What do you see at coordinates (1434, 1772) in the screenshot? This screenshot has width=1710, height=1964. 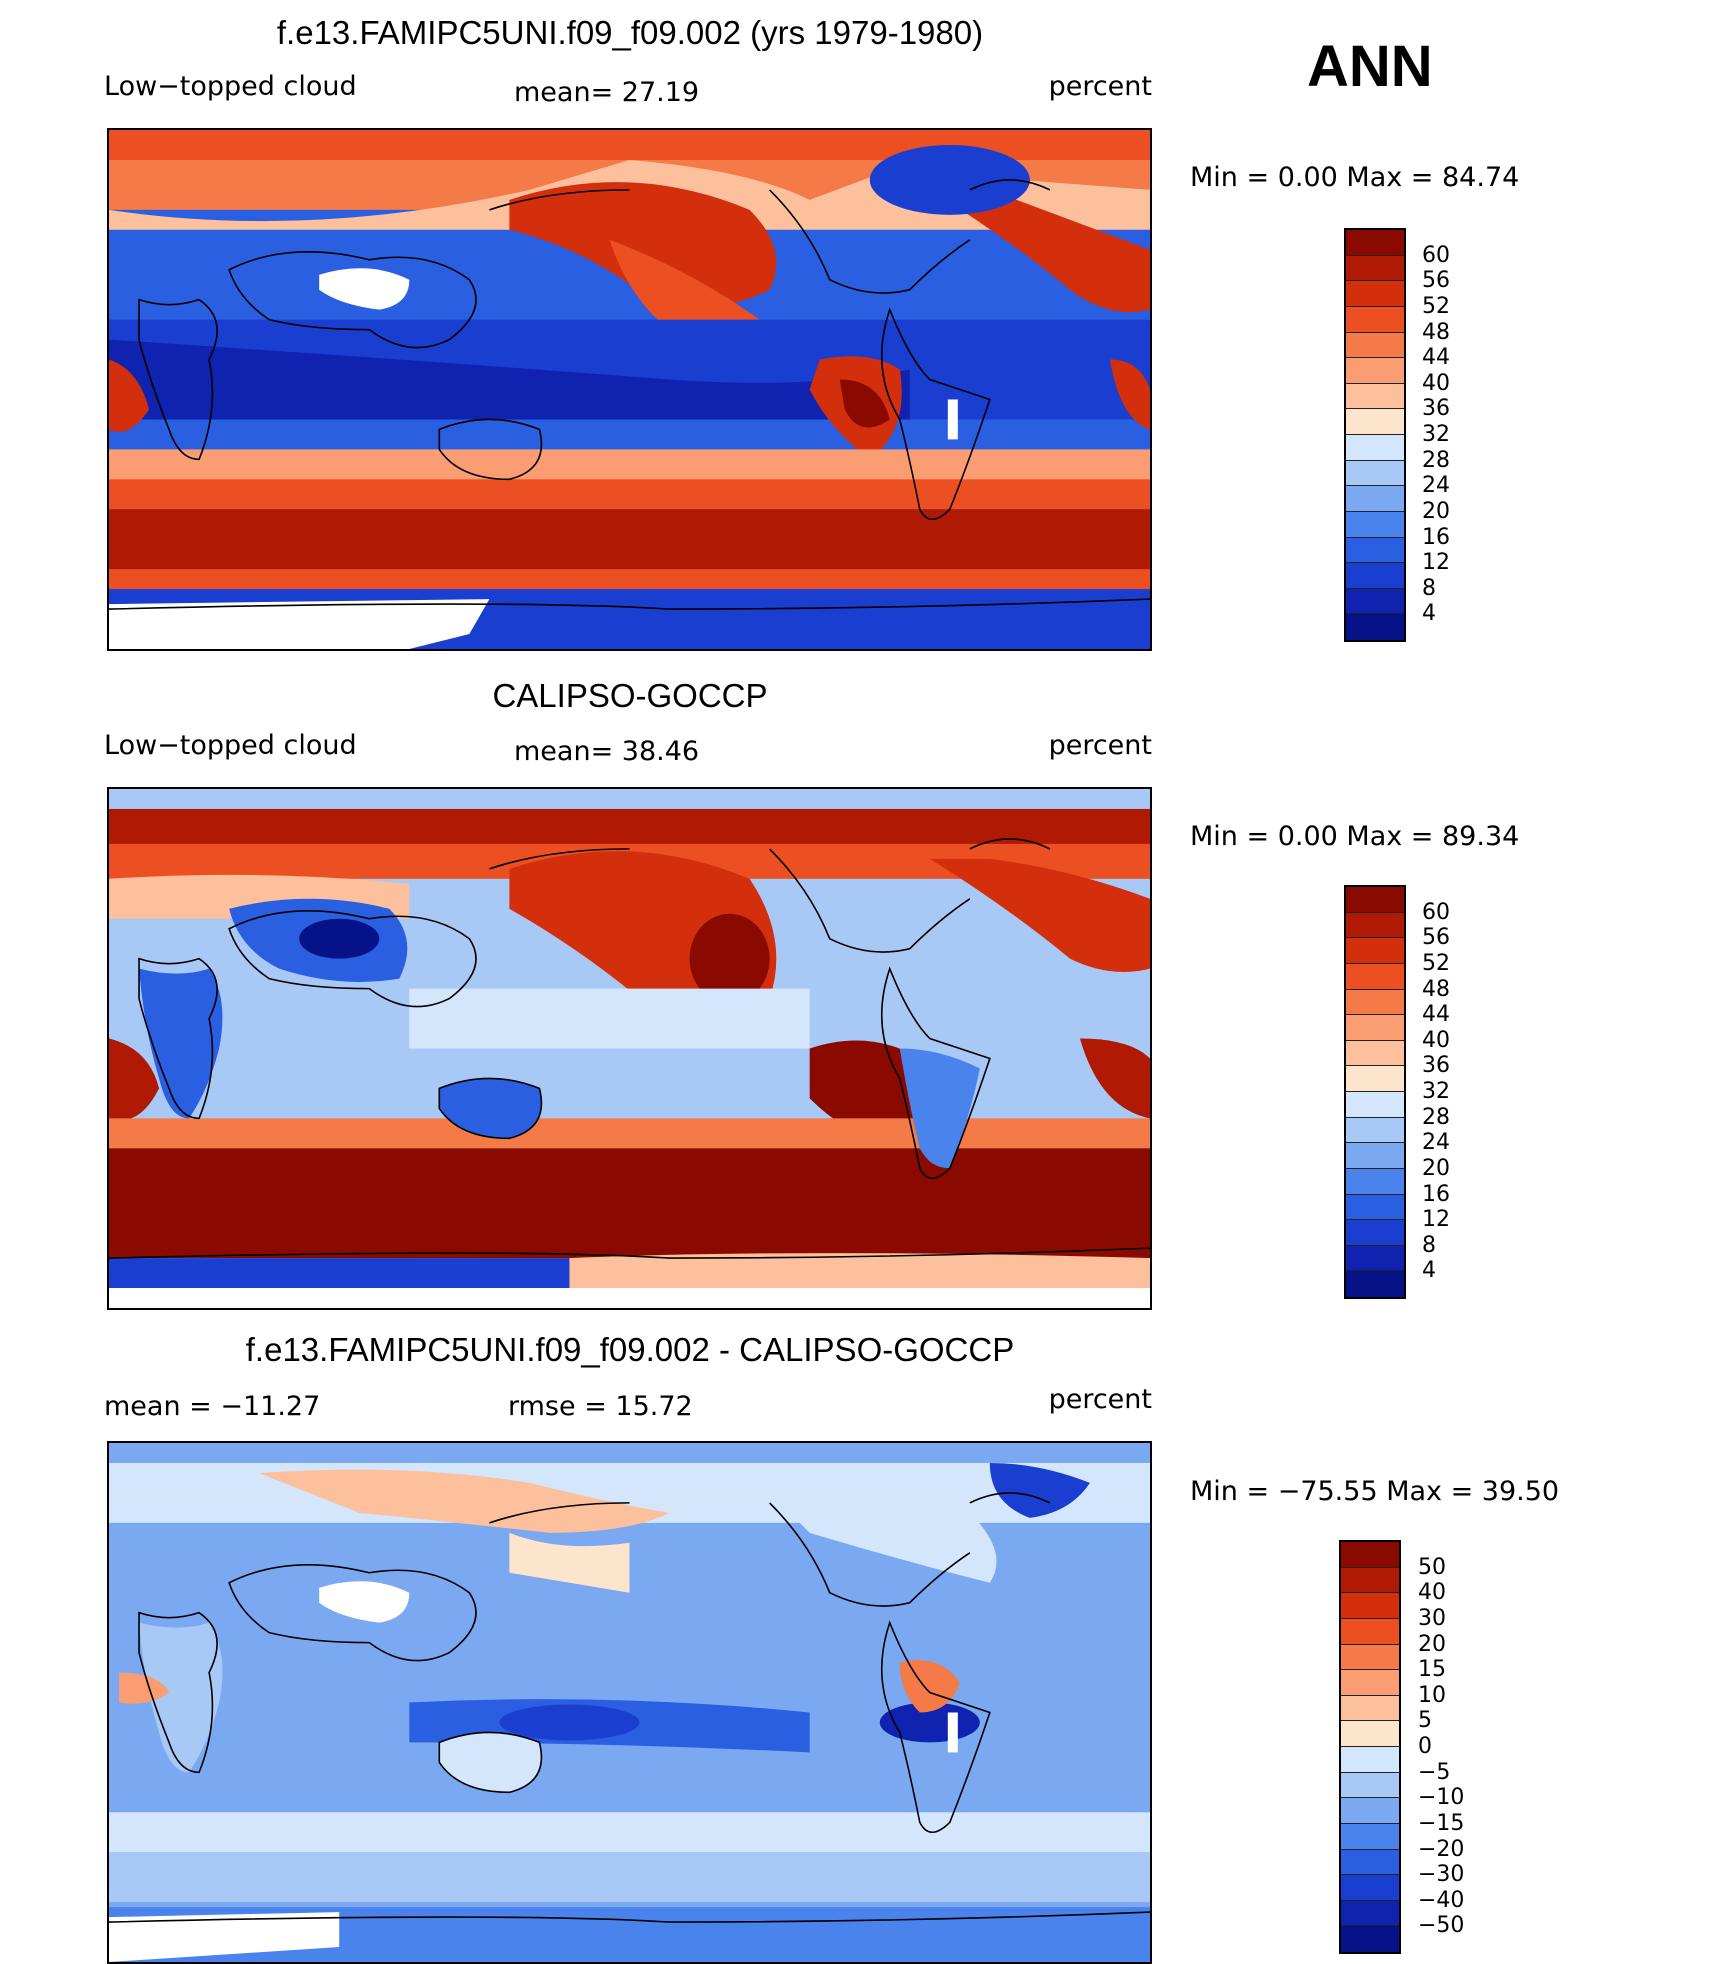 I see `colorbar-tick-label: −5` at bounding box center [1434, 1772].